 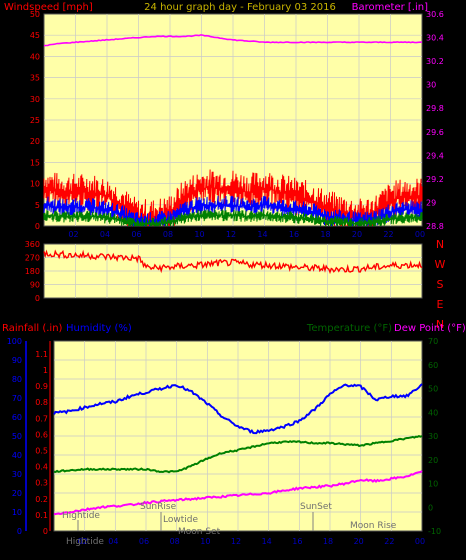 I want to click on rainfall-tick: 0.2, so click(x=41, y=499).